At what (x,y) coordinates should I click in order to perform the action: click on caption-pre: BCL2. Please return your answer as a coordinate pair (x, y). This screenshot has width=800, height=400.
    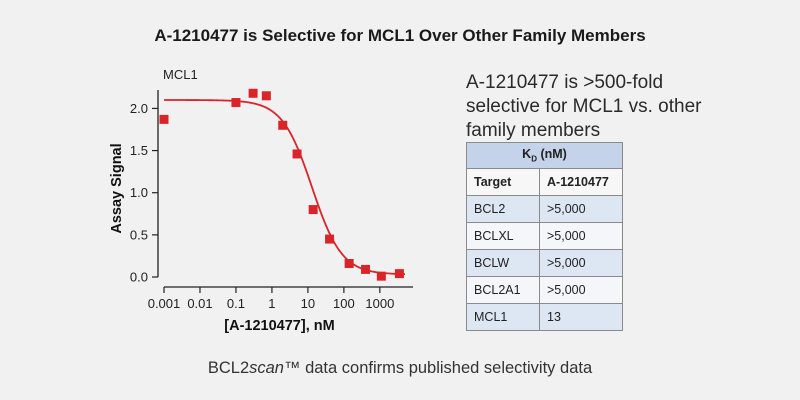
    Looking at the image, I should click on (228, 368).